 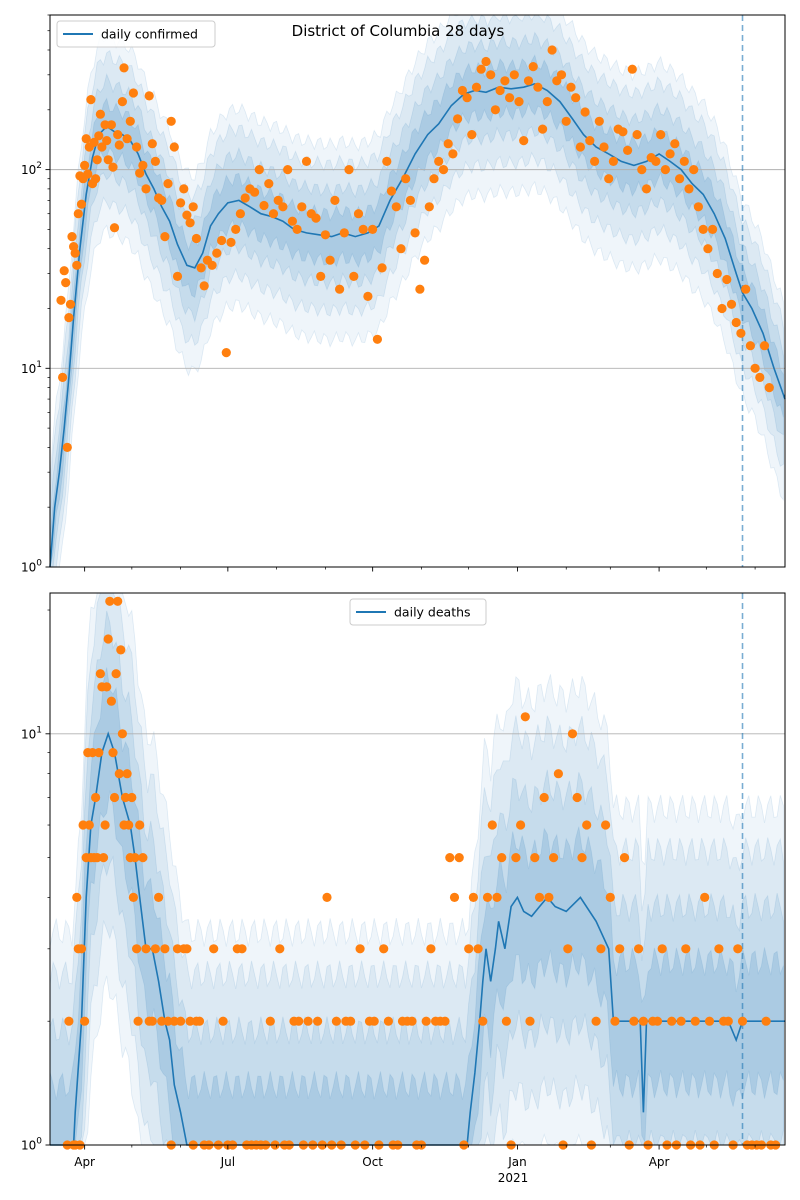 I want to click on deaths-legend: daily deaths, so click(x=418, y=612).